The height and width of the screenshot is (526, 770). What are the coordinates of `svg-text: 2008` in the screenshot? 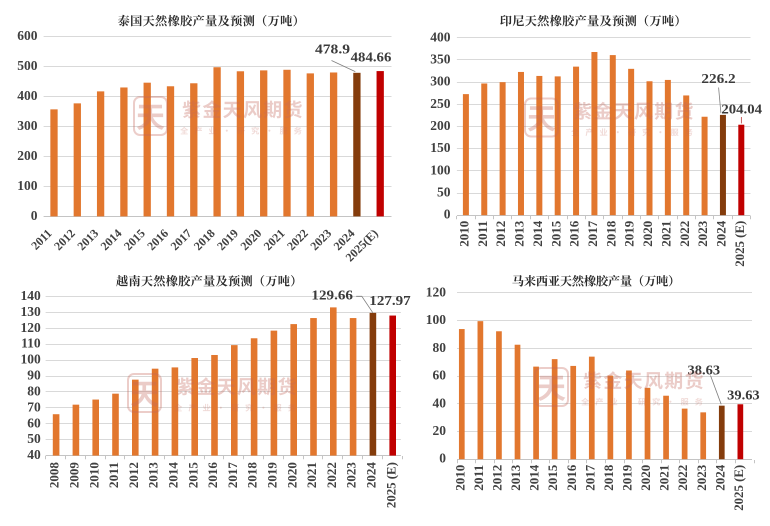 It's located at (55, 475).